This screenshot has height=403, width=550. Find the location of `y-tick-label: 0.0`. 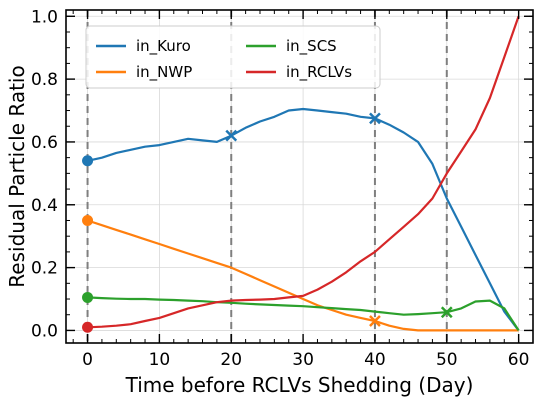

y-tick-label: 0.0 is located at coordinates (44, 331).